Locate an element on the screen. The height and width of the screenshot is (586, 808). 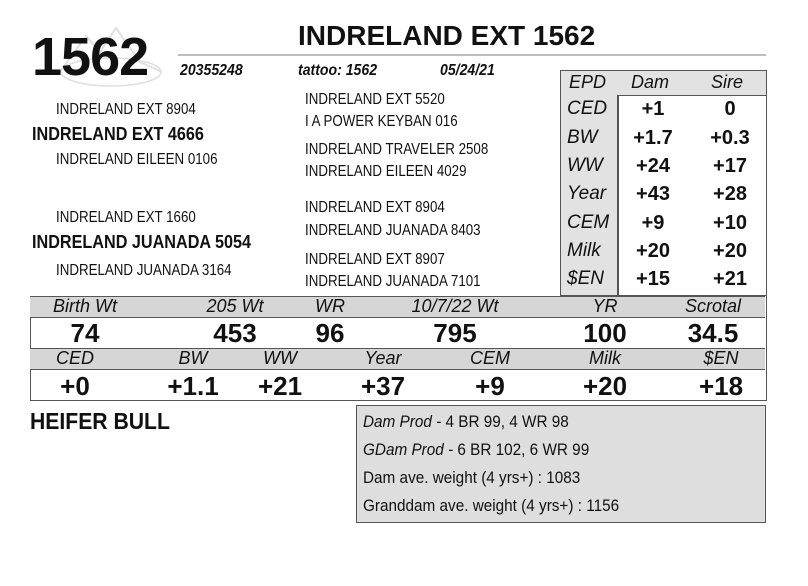
perf-label: 10/7/22 Wt is located at coordinates (455, 306).